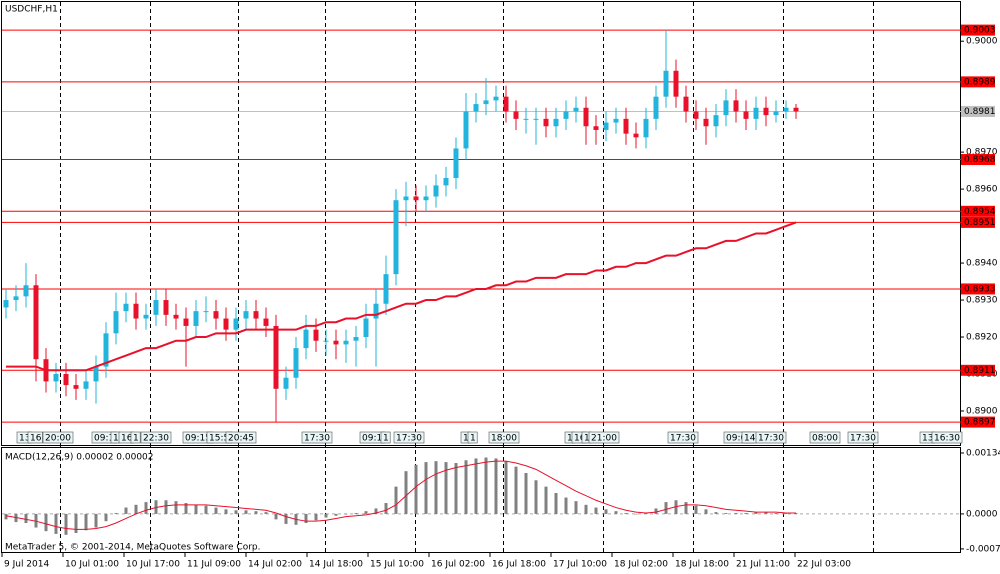 This screenshot has height=574, width=1000. I want to click on y-tick-label: 0.8930, so click(982, 301).